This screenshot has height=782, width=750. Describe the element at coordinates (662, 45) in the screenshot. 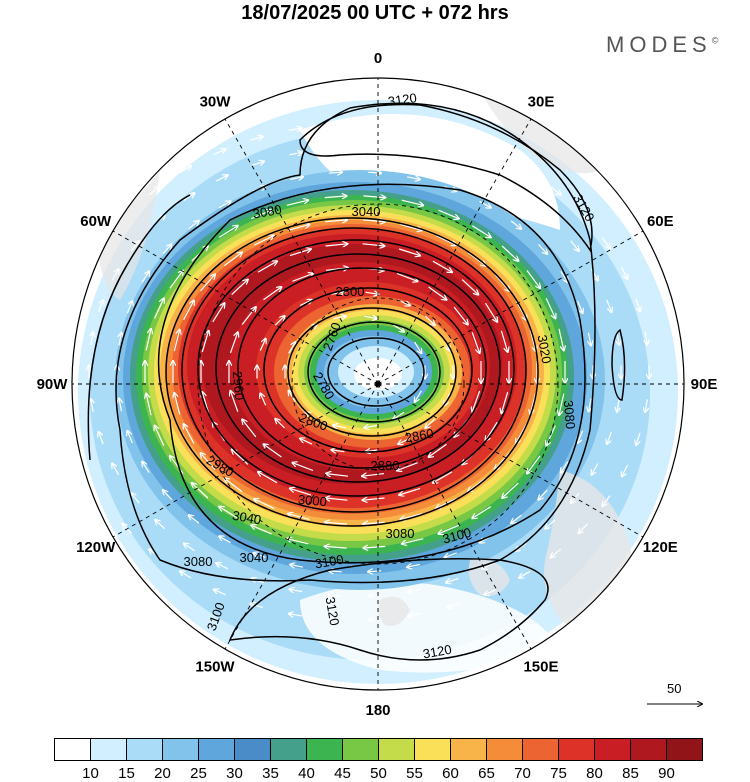

I see `brand-logo: MODES©` at that location.